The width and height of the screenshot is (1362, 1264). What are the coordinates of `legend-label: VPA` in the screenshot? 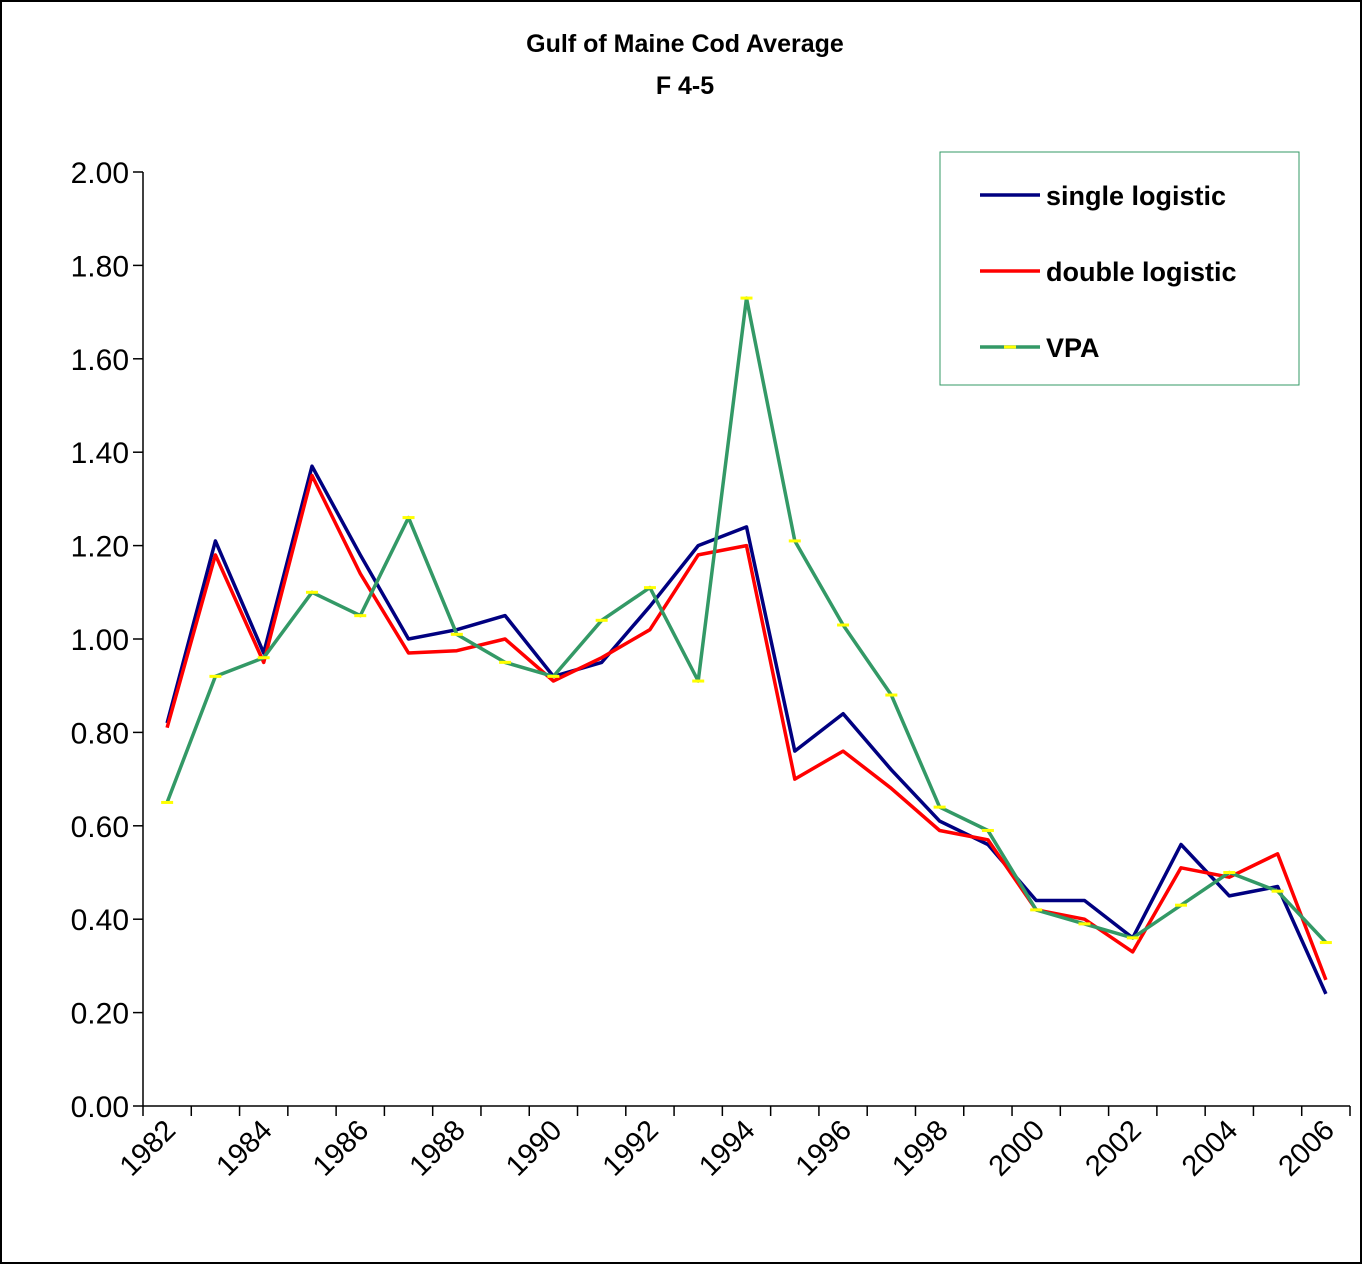 It's located at (1073, 348).